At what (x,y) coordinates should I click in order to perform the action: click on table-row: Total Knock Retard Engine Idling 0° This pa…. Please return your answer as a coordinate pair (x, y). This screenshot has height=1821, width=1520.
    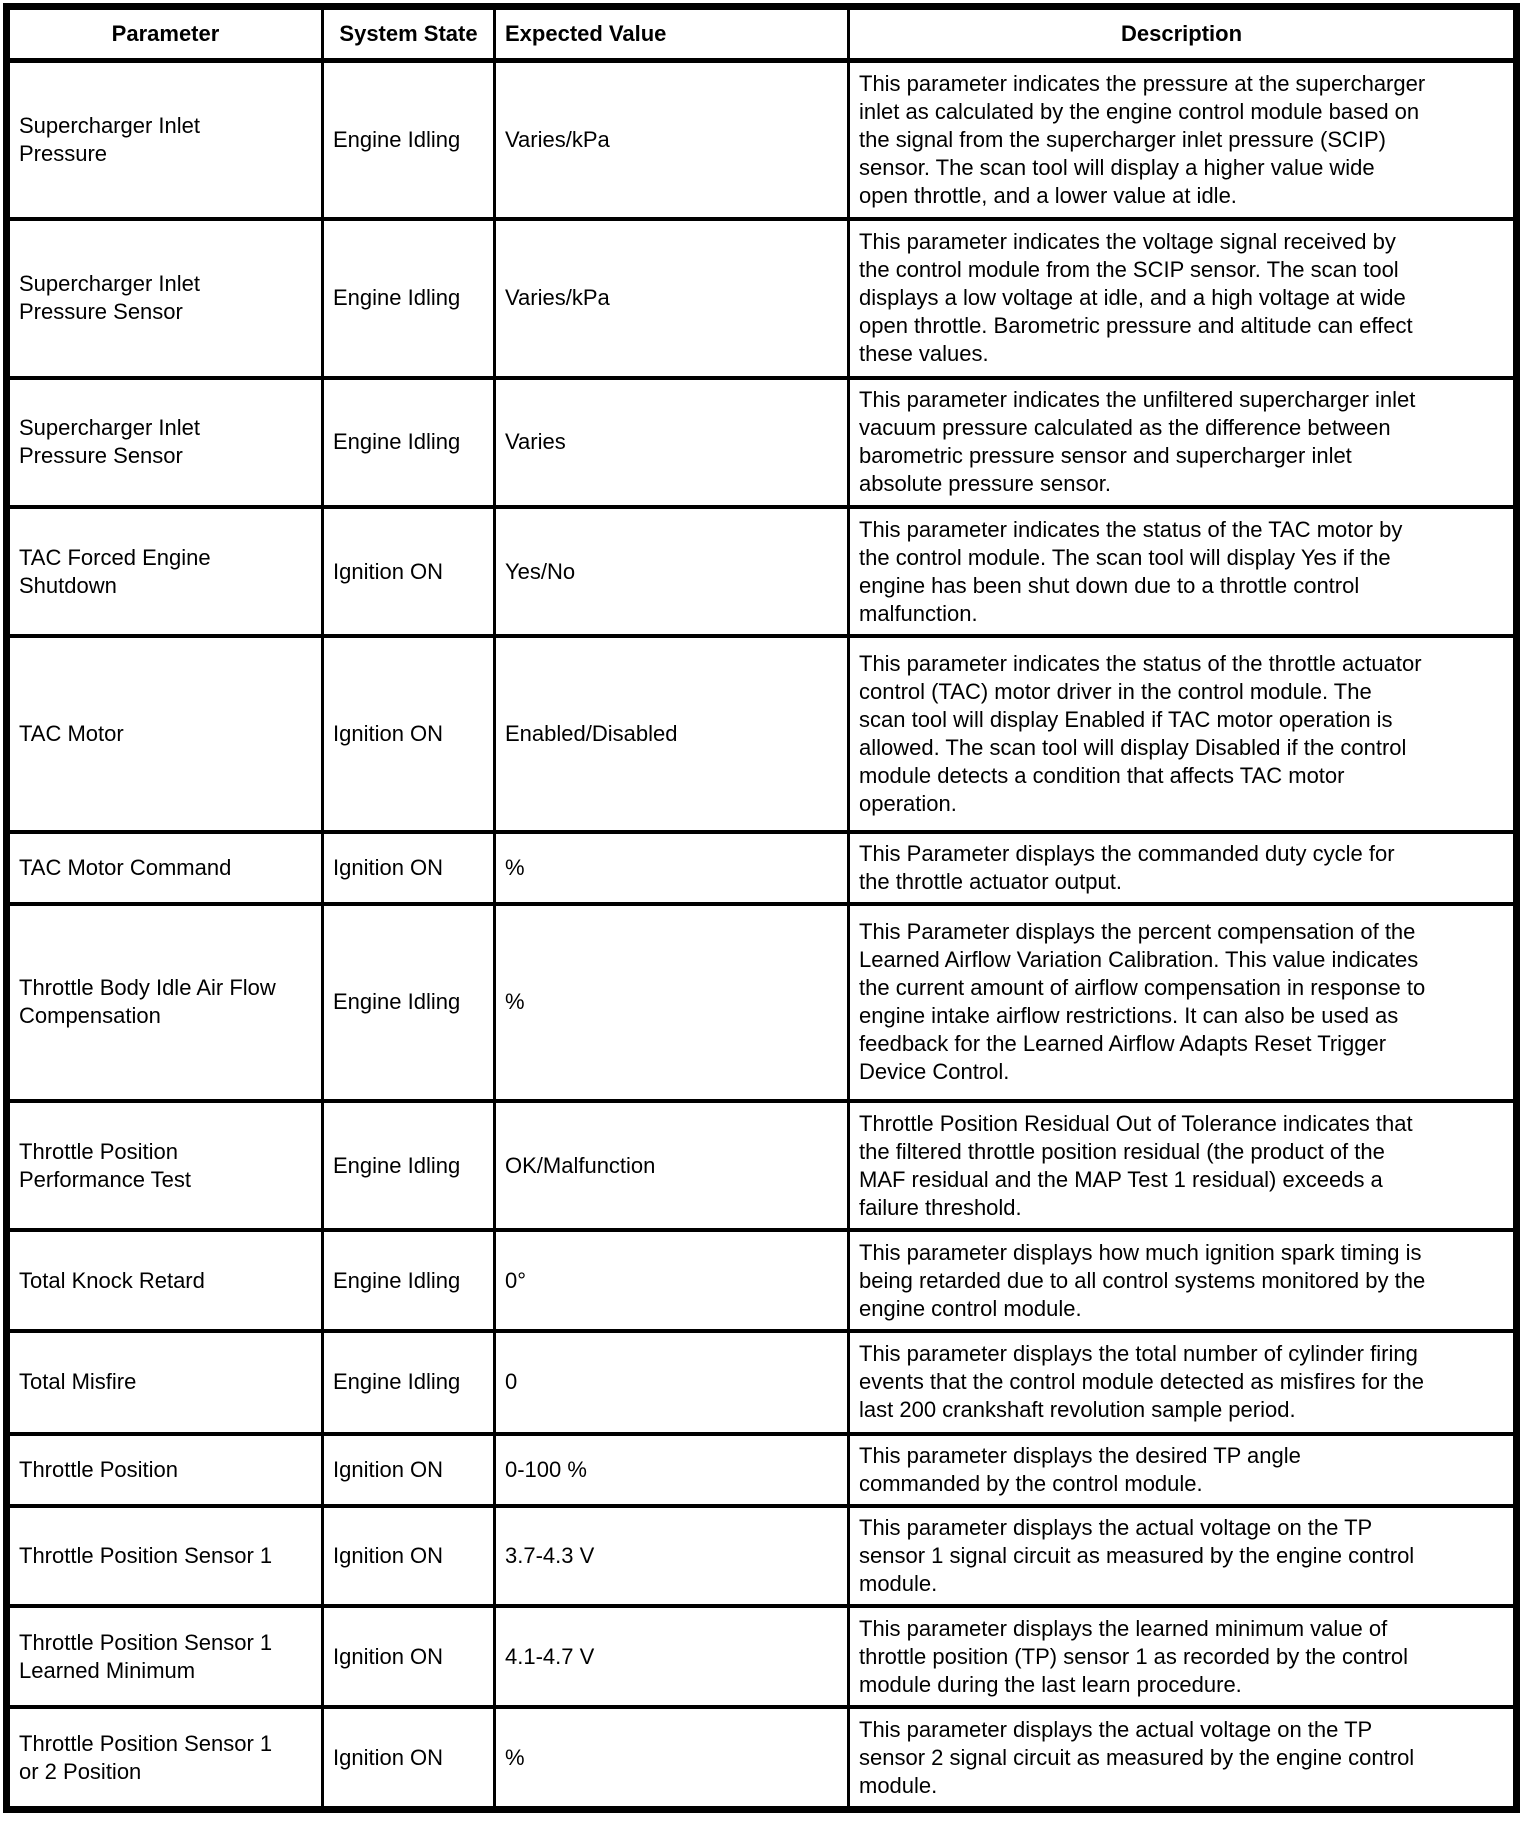
    Looking at the image, I should click on (761, 1281).